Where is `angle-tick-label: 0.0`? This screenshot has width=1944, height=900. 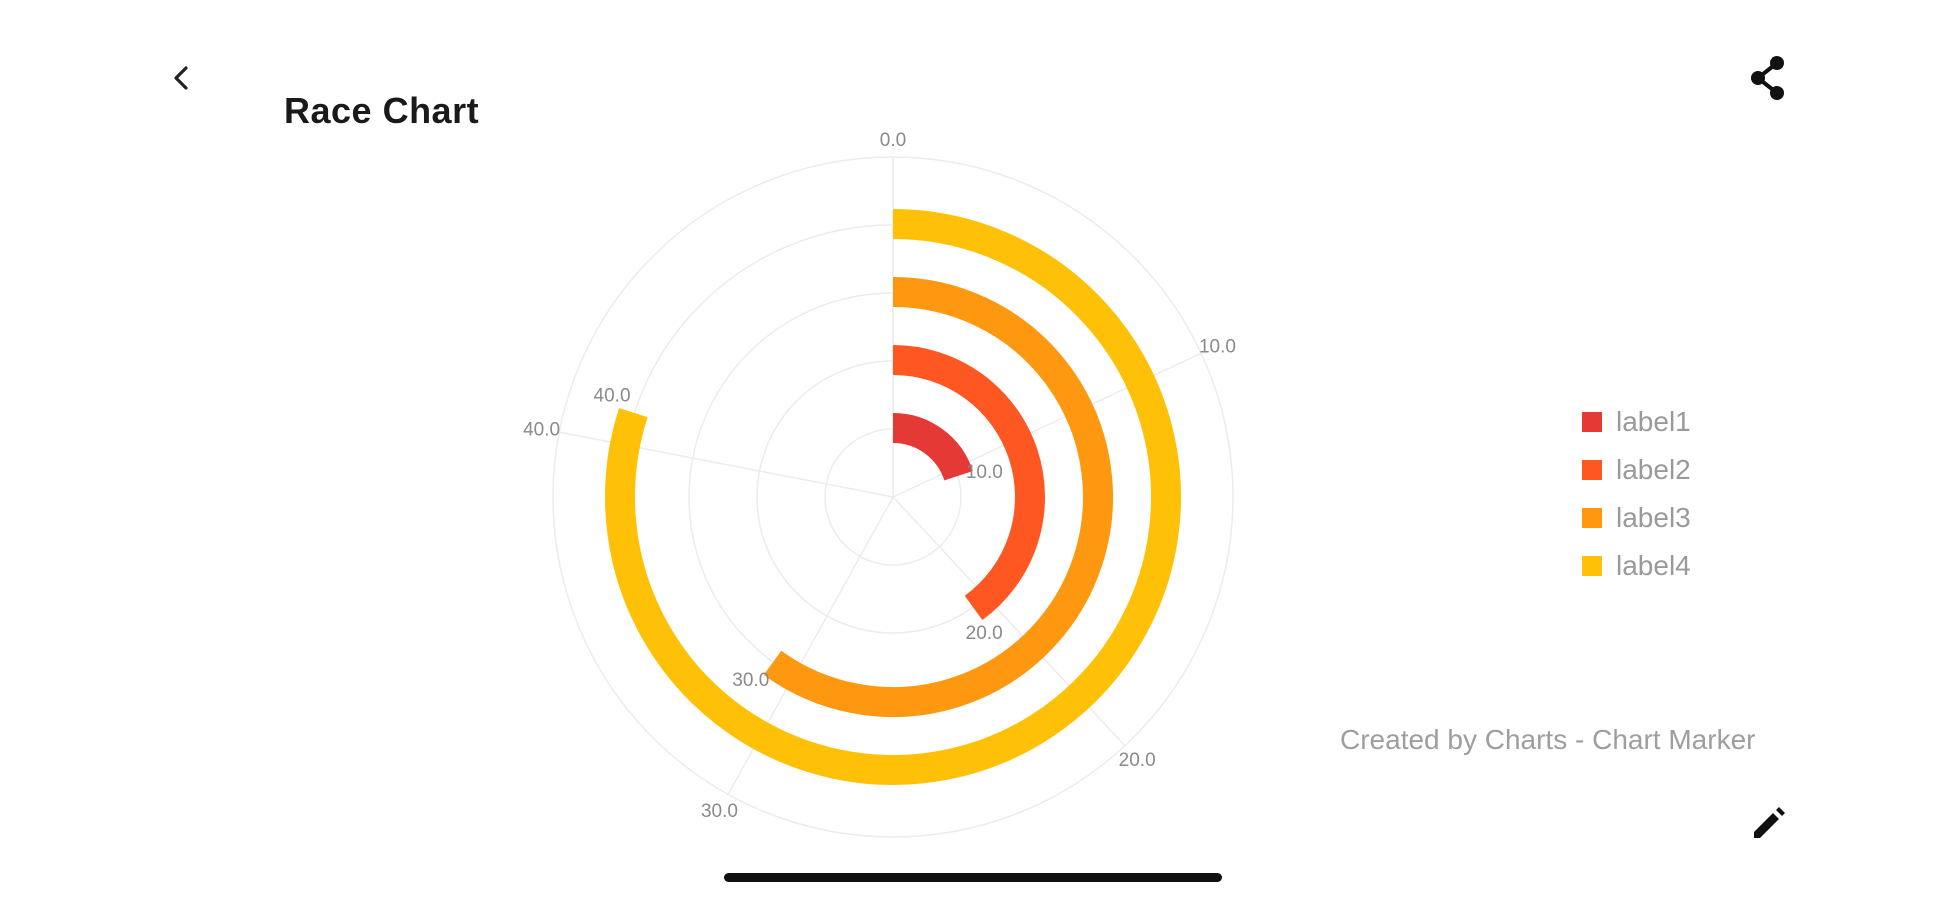
angle-tick-label: 0.0 is located at coordinates (893, 140).